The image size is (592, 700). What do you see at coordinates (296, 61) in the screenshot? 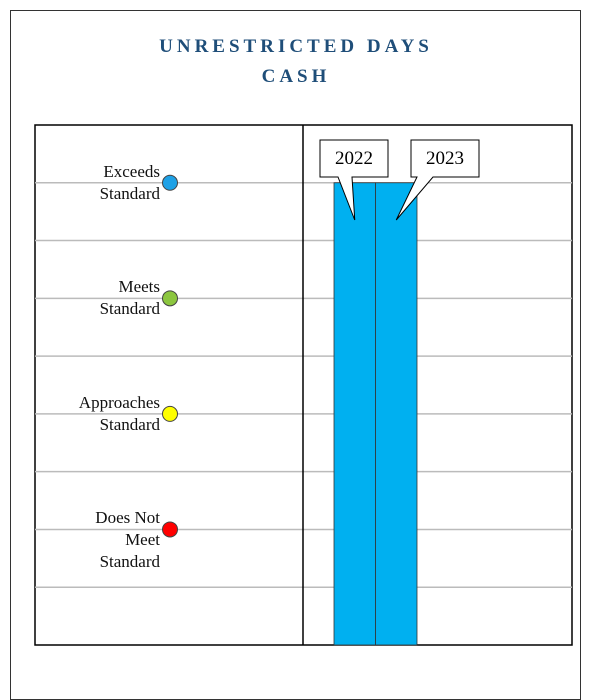
I see `chart-title: UNRESTRICTED DAYS CASH` at bounding box center [296, 61].